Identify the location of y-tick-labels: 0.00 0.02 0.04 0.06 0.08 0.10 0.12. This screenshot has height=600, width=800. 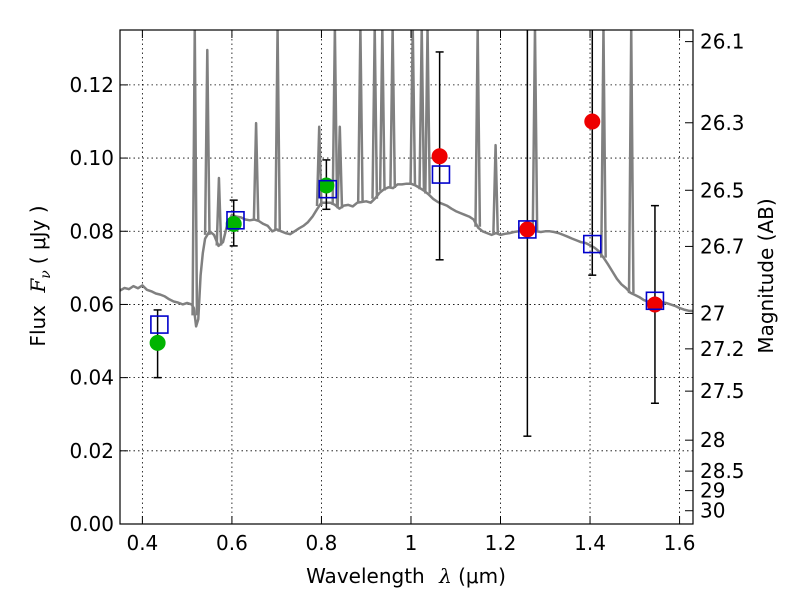
(91, 304).